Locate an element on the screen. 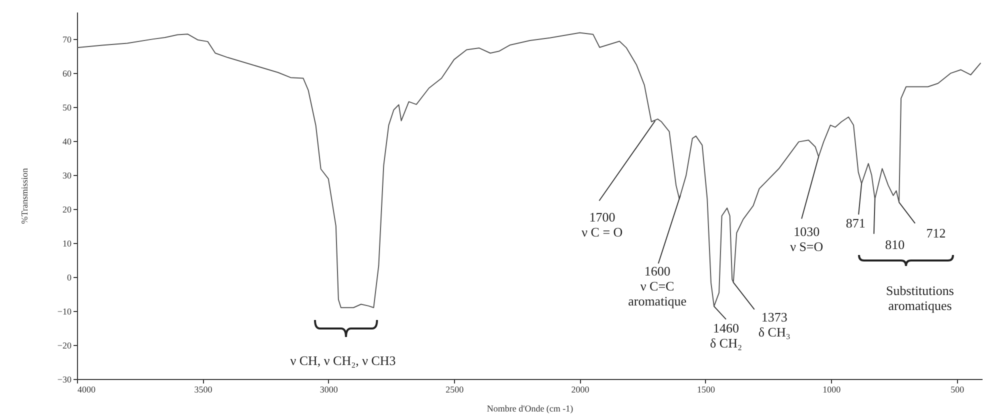 The height and width of the screenshot is (418, 983). annotation: ν CH, ν CH₂, ν CH3 is located at coordinates (343, 360).